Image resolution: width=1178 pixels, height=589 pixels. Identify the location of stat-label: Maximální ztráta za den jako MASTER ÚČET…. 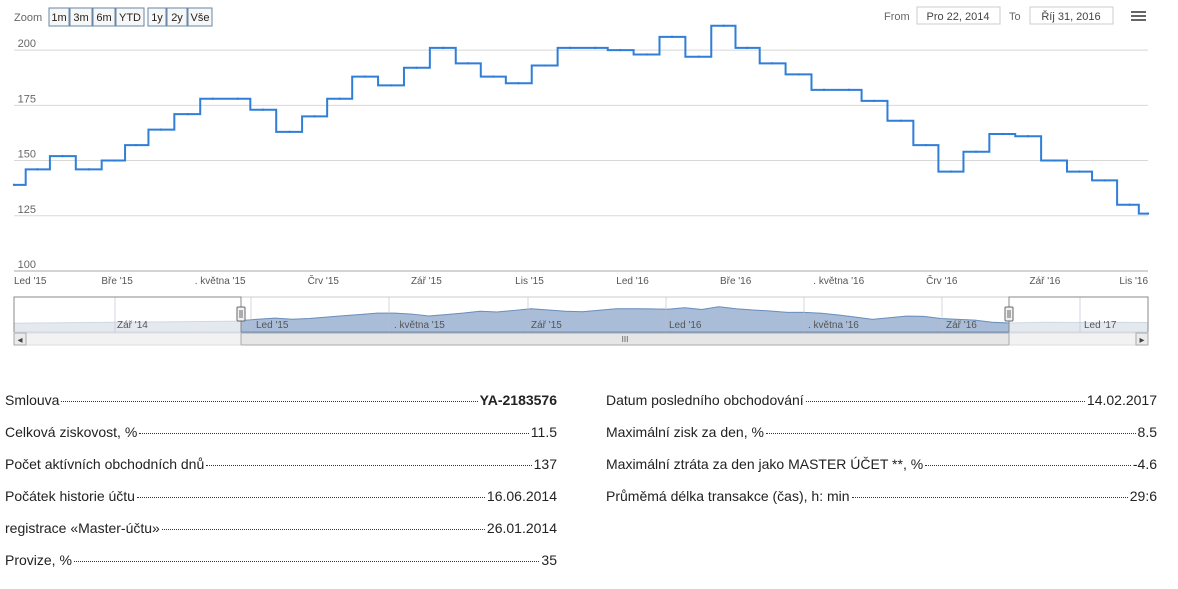
(765, 464).